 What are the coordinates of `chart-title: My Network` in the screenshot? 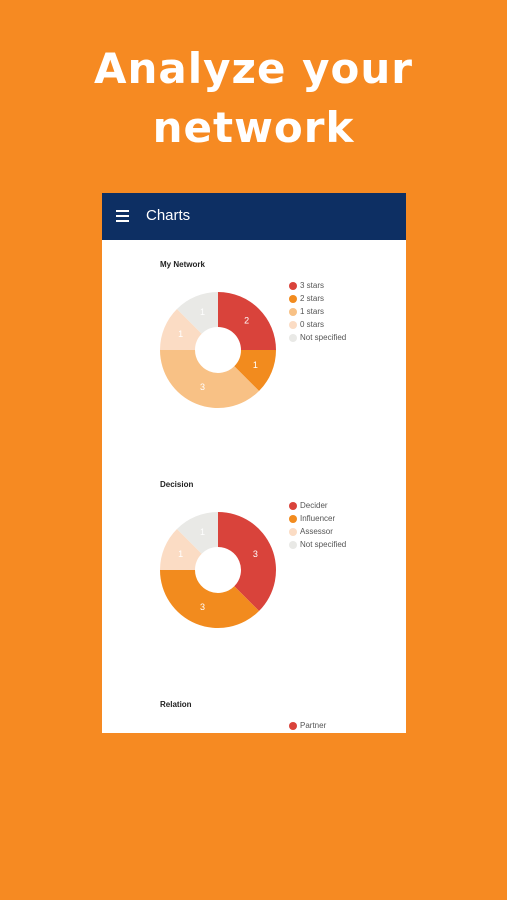 It's located at (182, 264).